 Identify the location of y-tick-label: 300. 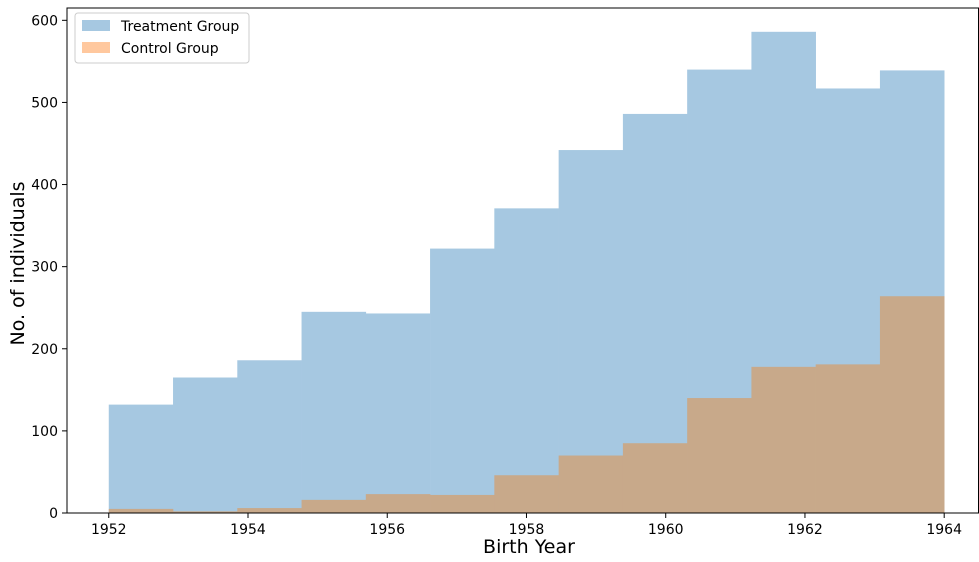
(44, 268).